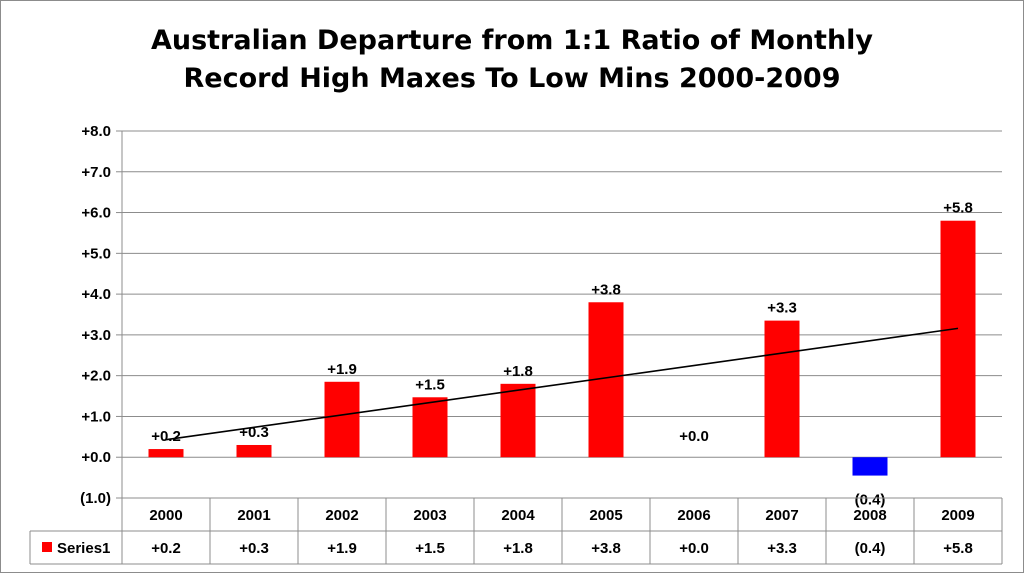 This screenshot has height=573, width=1024. Describe the element at coordinates (605, 515) in the screenshot. I see `x-category-label: 2005` at that location.